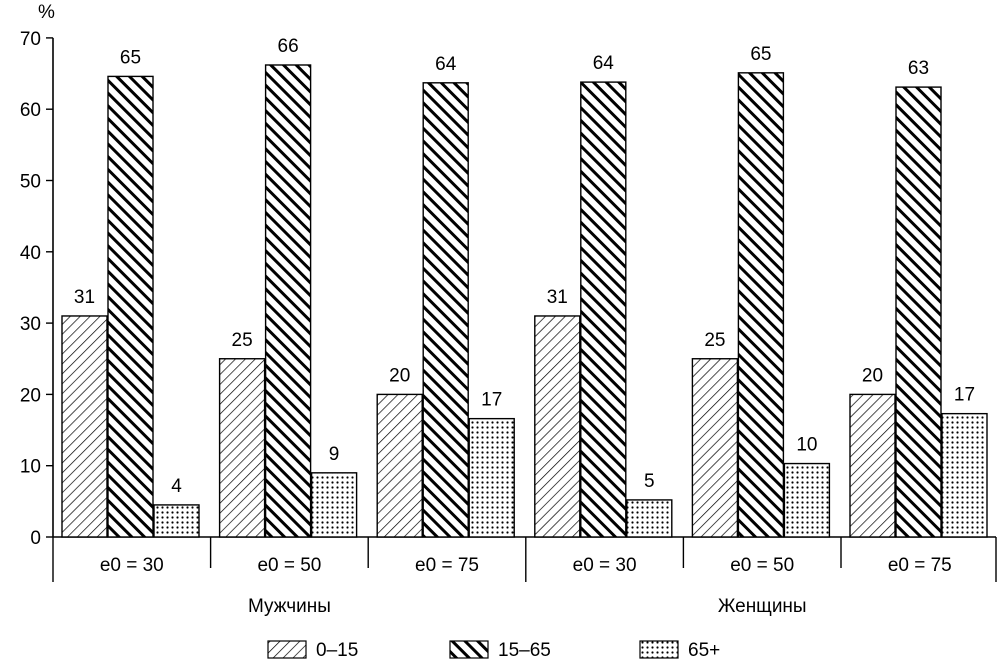  Describe the element at coordinates (176, 486) in the screenshot. I see `data-label: 4` at that location.